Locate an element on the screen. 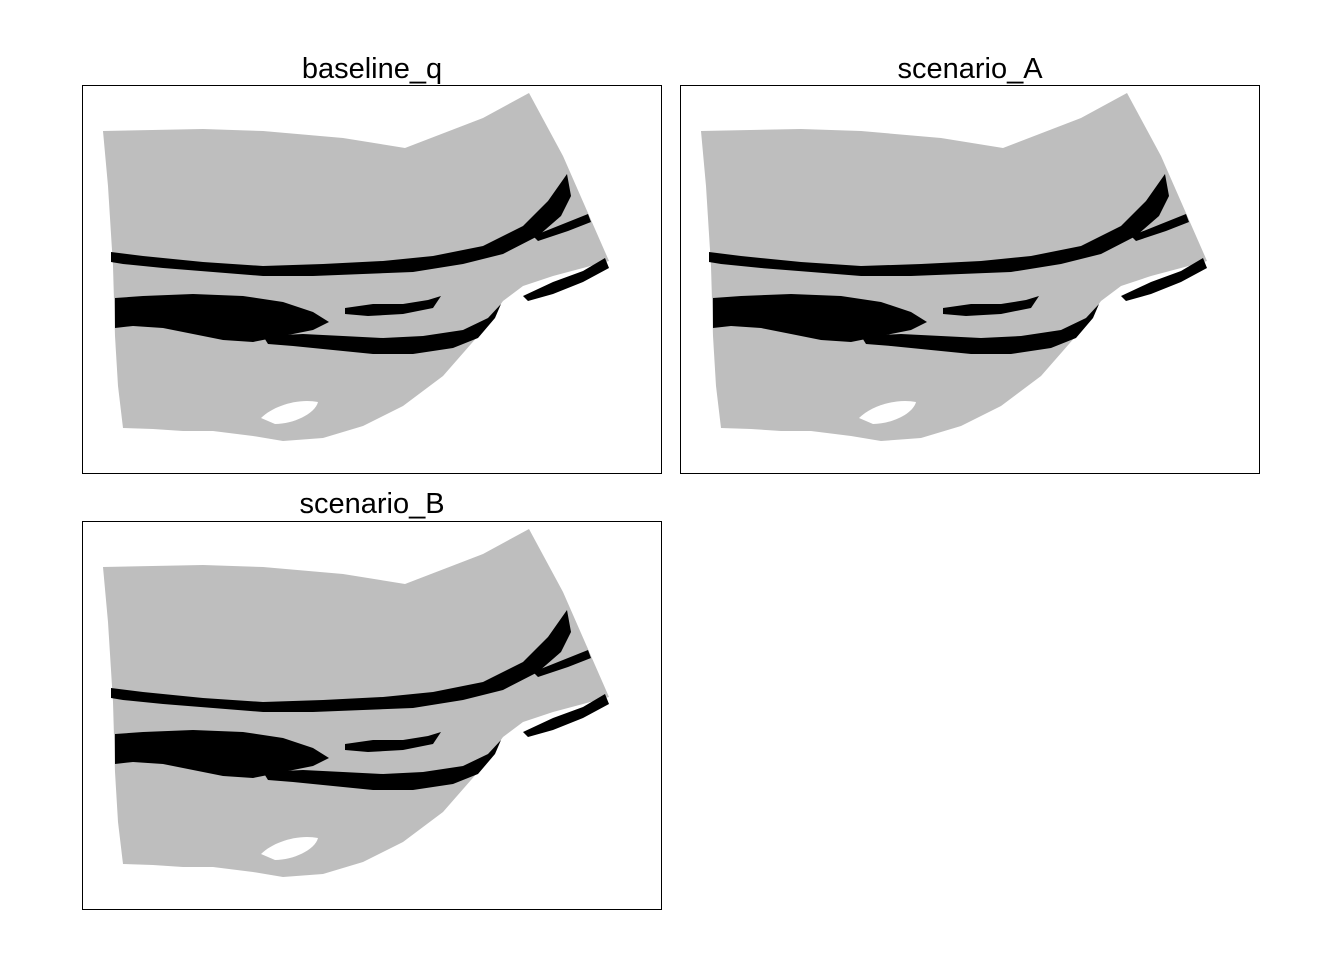 The image size is (1344, 960). map-scenario-b is located at coordinates (356, 703).